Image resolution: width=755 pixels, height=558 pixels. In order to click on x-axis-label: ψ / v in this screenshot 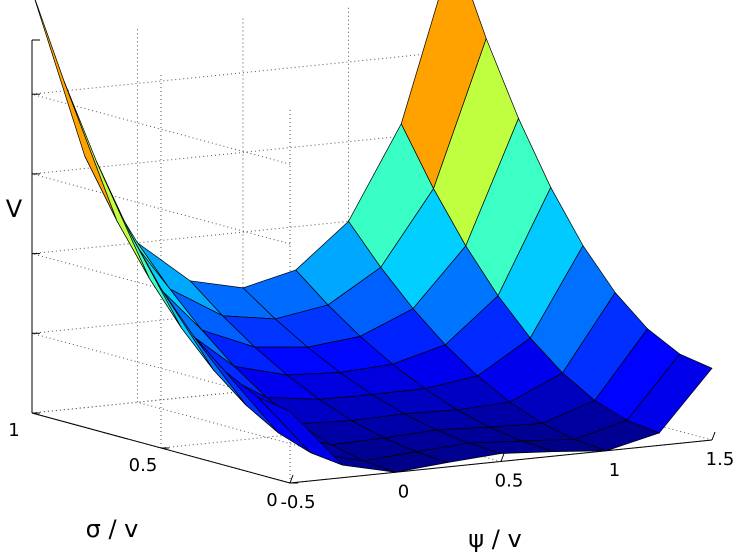, I will do `click(494, 539)`.